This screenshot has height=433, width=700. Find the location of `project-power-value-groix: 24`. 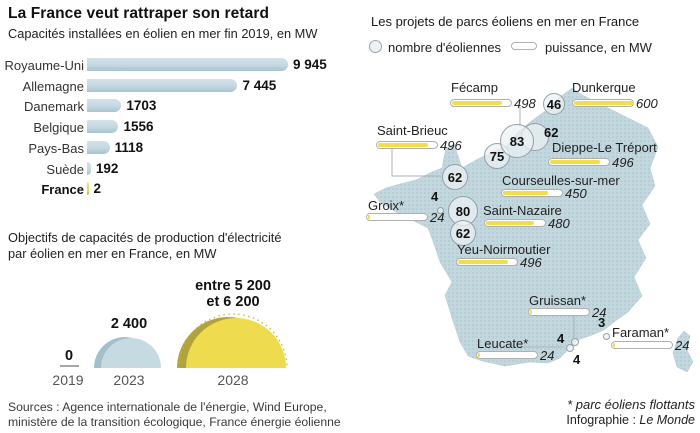

project-power-value-groix: 24 is located at coordinates (437, 217).